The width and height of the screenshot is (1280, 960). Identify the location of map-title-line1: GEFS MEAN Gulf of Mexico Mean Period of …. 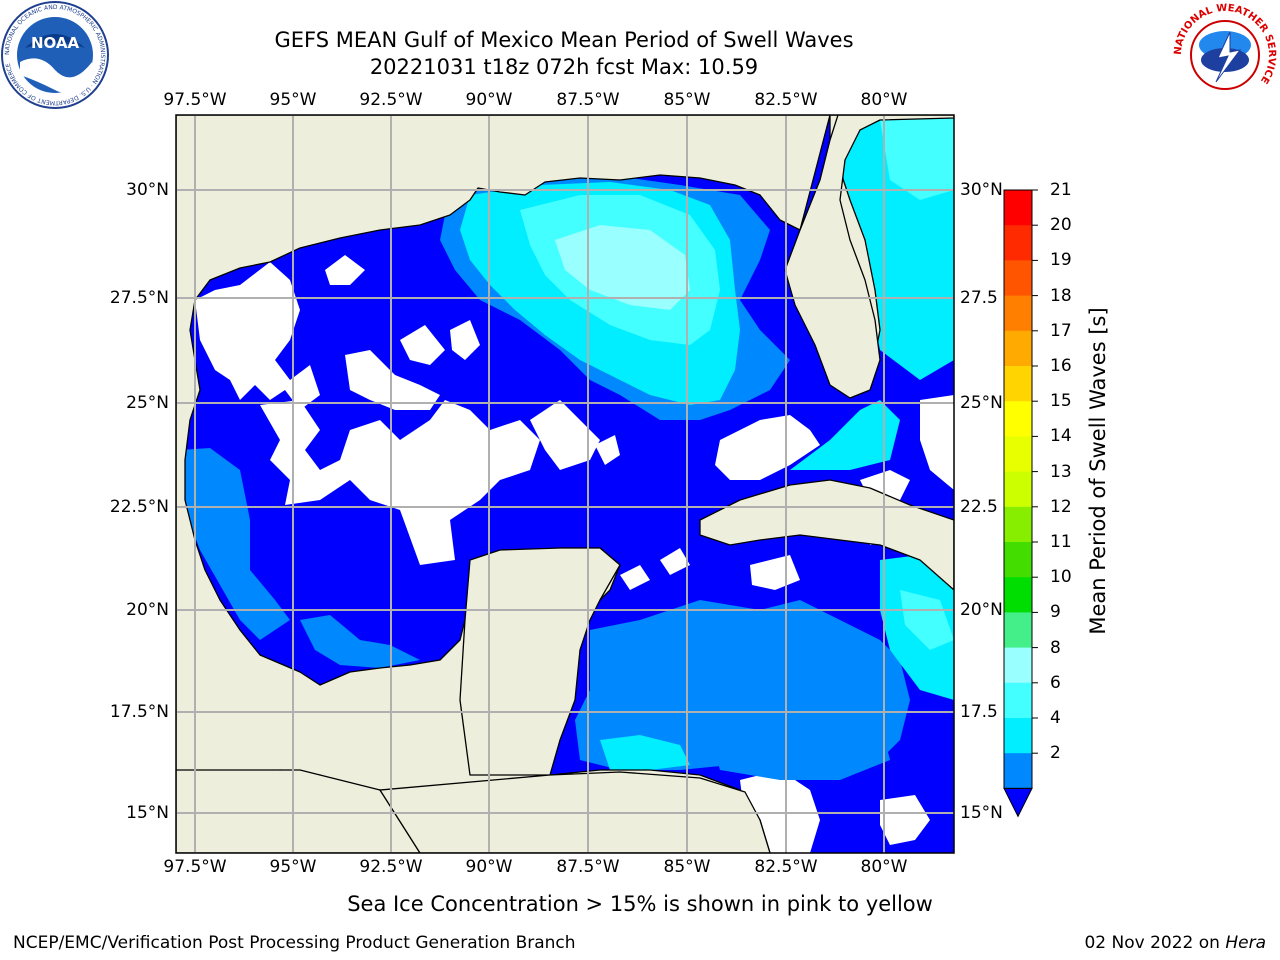
(564, 40).